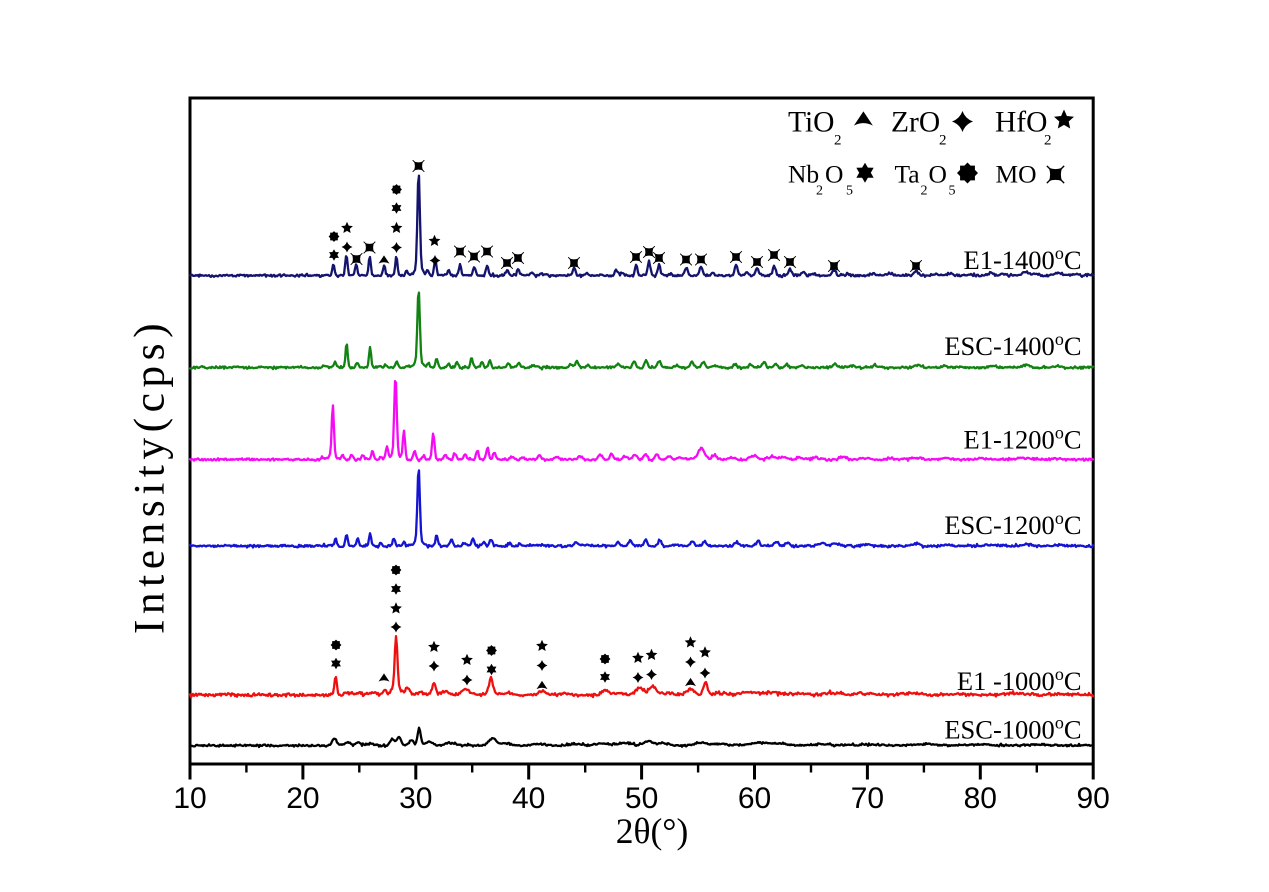 The height and width of the screenshot is (892, 1269). I want to click on svg-text: 30, so click(415, 798).